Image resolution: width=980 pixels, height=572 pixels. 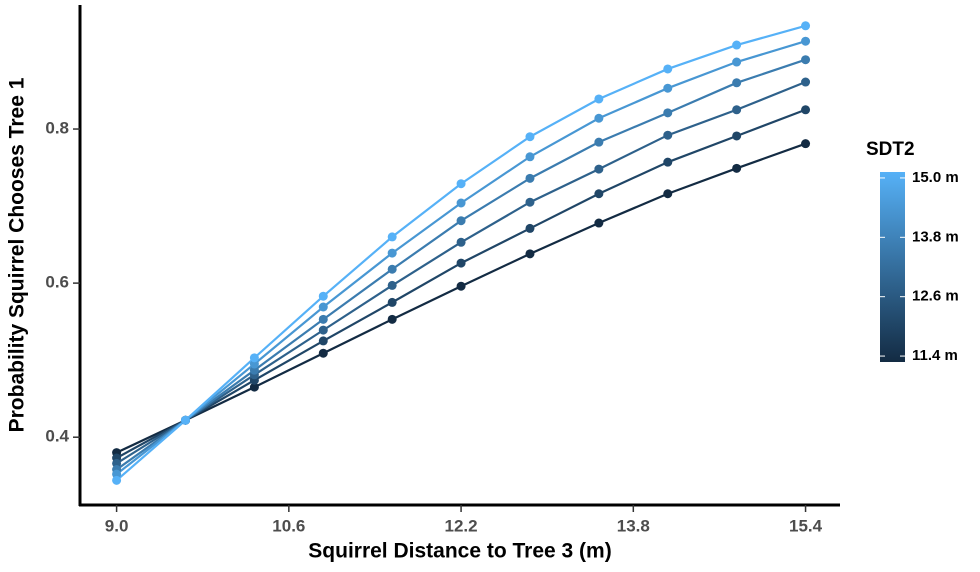 I want to click on y-tick-label: 0.6, so click(x=57, y=282).